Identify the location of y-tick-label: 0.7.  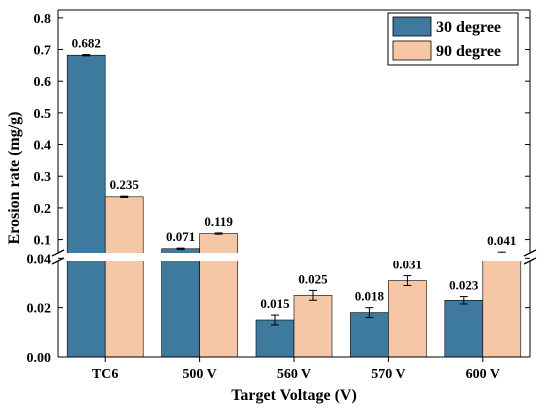
(43, 51).